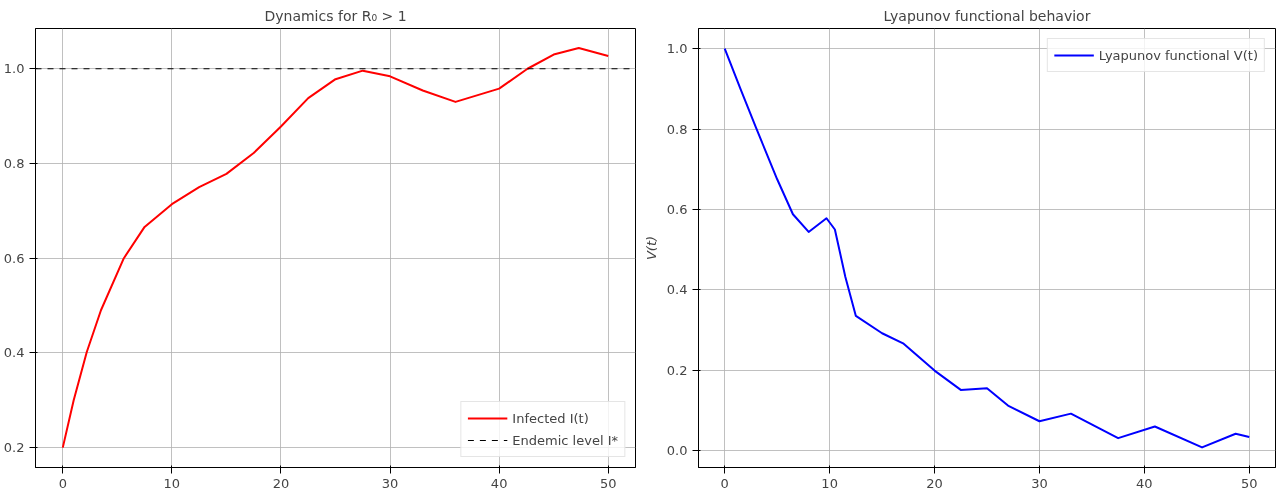 The height and width of the screenshot is (494, 1280). Describe the element at coordinates (550, 418) in the screenshot. I see `legend-label: Infected I(t)` at that location.